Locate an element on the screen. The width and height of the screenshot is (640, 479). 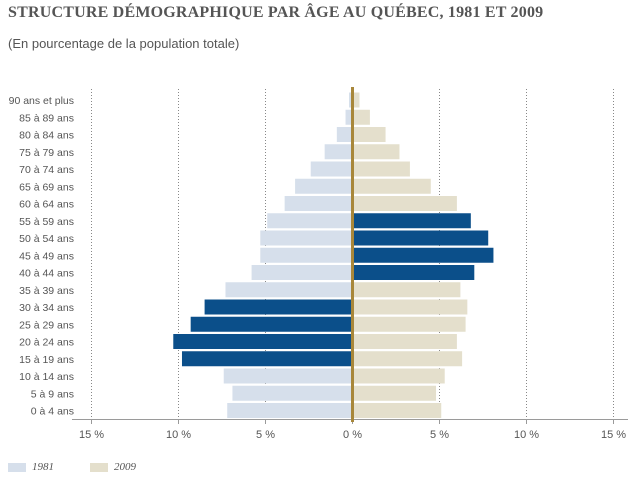
legend-label-2009: 2009 is located at coordinates (125, 467).